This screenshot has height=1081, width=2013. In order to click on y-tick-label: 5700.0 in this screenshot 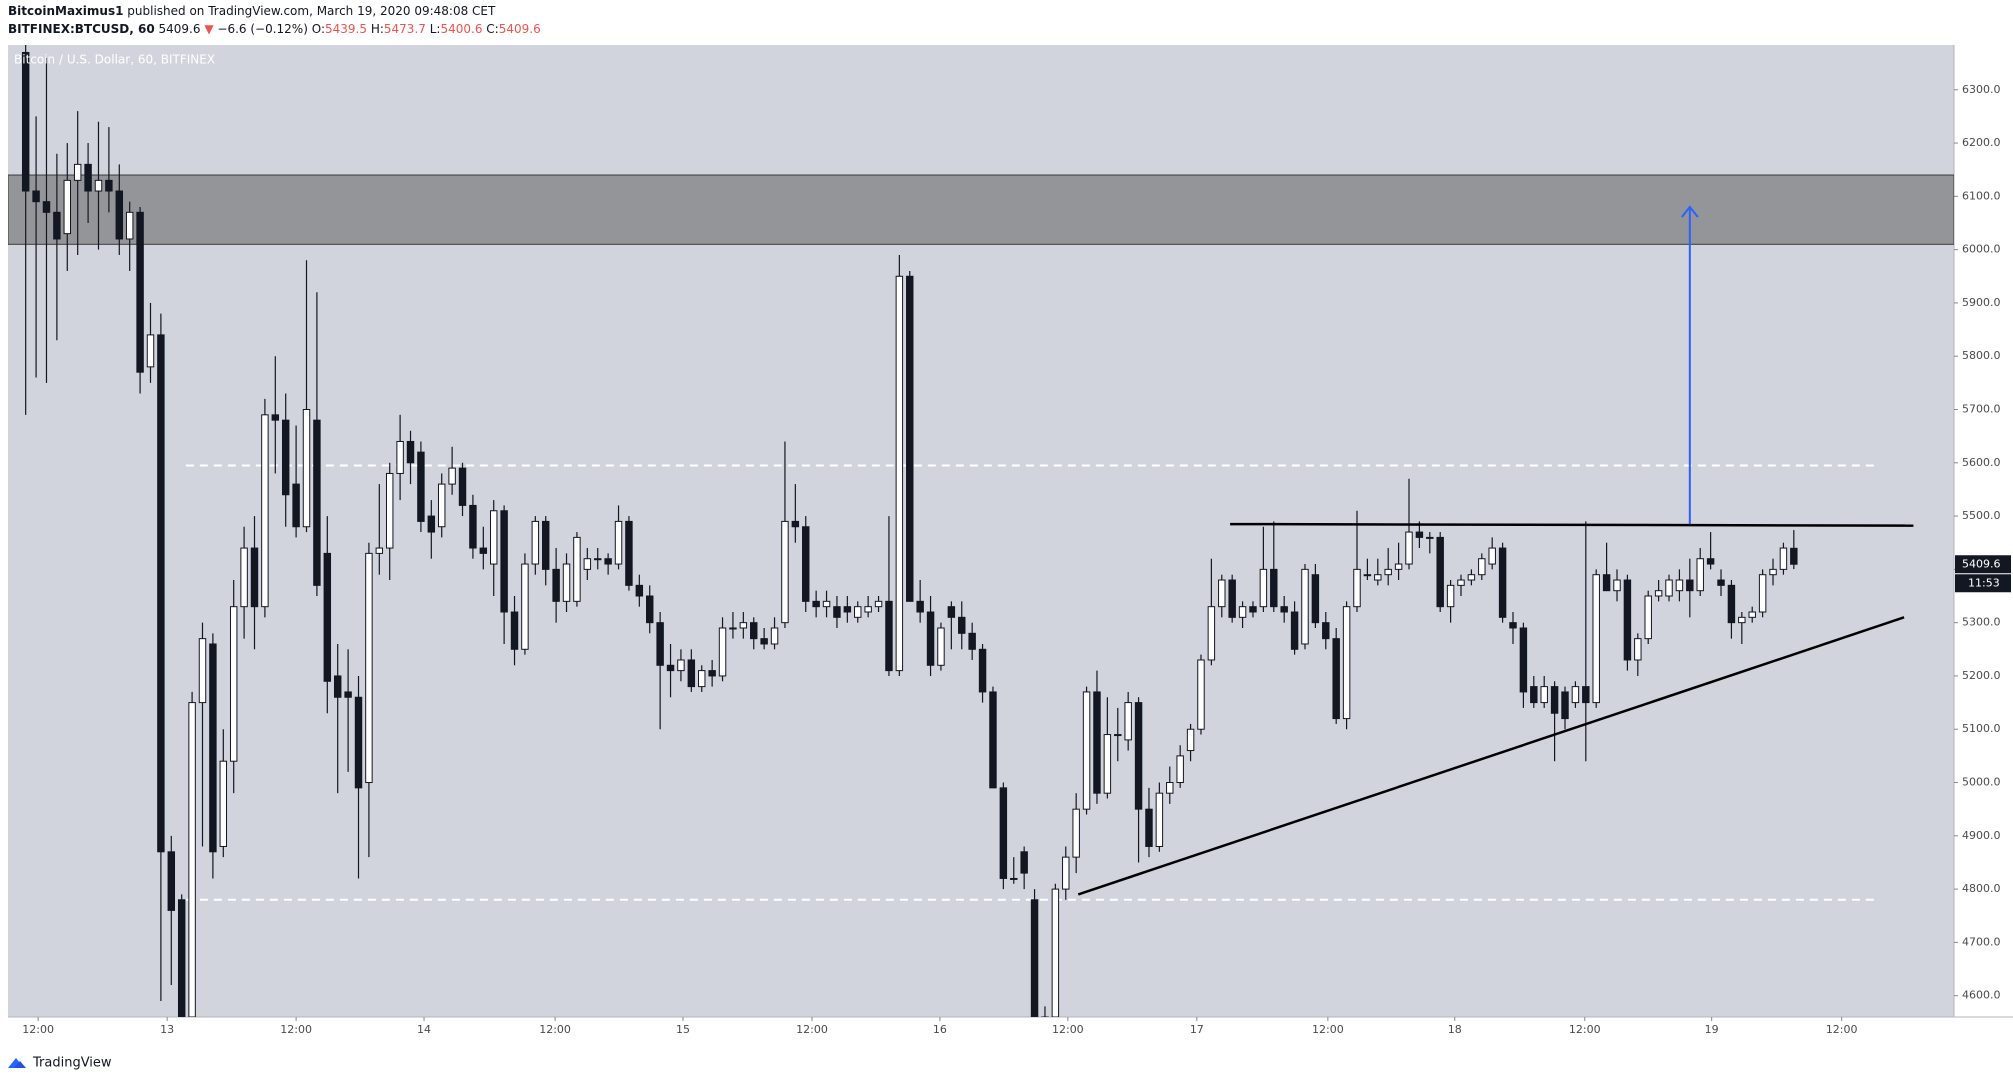, I will do `click(1981, 409)`.